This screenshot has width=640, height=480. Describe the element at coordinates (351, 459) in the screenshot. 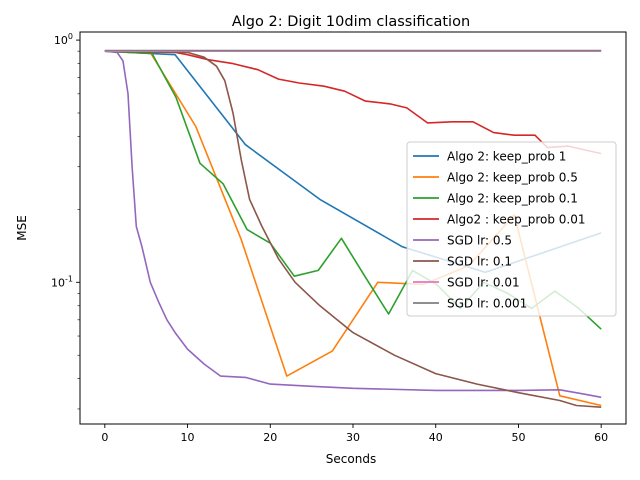

I see `x-axis-label: Seconds` at that location.